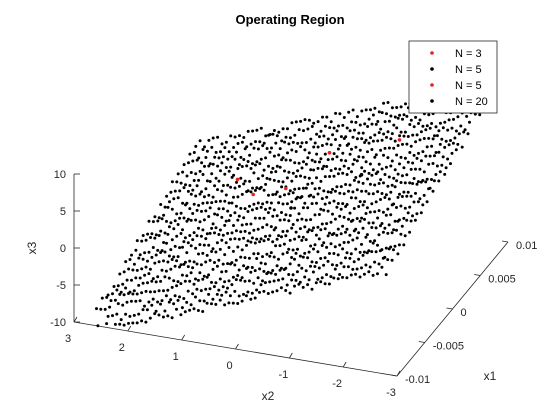 The image size is (560, 420). What do you see at coordinates (289, 19) in the screenshot?
I see `chart-title: Operating Region` at bounding box center [289, 19].